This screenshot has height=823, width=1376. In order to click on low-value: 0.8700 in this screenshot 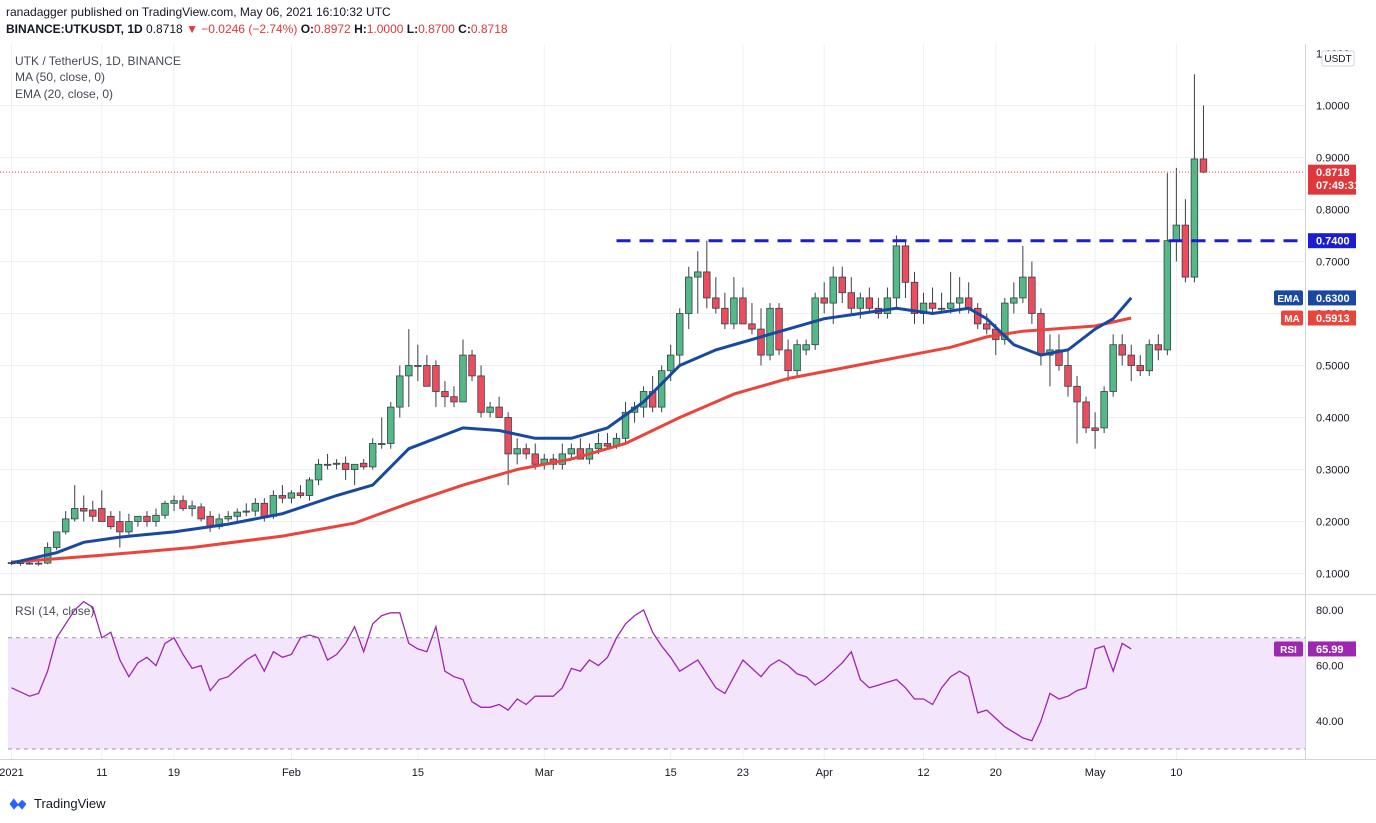, I will do `click(436, 29)`.